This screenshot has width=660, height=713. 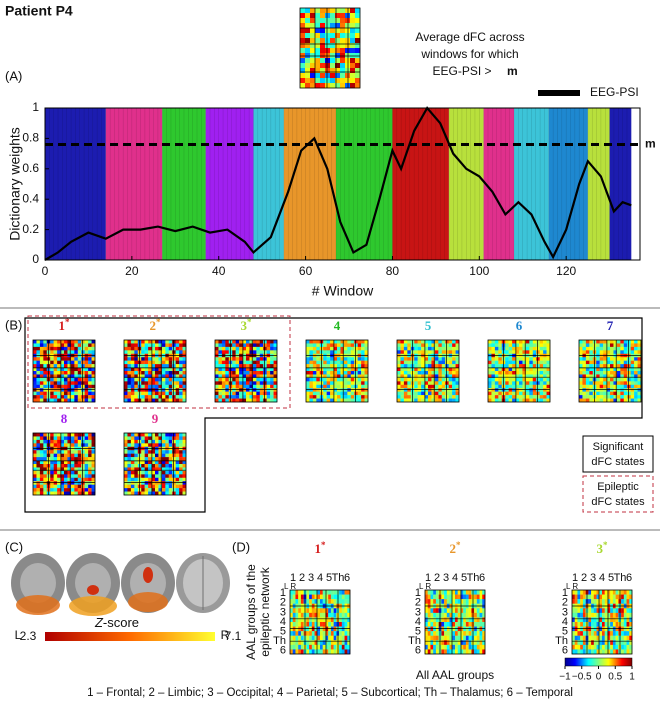 I want to click on state-block, so click(x=568, y=184).